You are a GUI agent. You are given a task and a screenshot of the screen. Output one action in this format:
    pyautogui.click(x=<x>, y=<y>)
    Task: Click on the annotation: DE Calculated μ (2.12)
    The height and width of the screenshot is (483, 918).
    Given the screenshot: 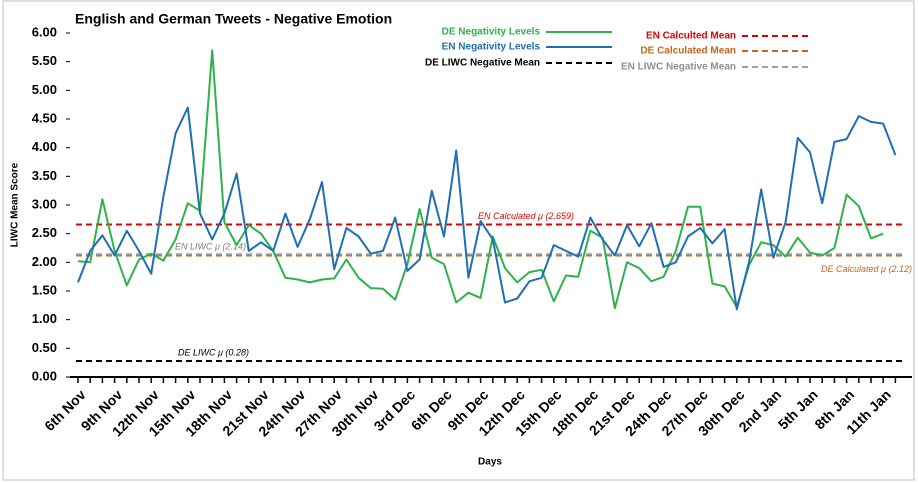 What is the action you would take?
    pyautogui.click(x=866, y=269)
    